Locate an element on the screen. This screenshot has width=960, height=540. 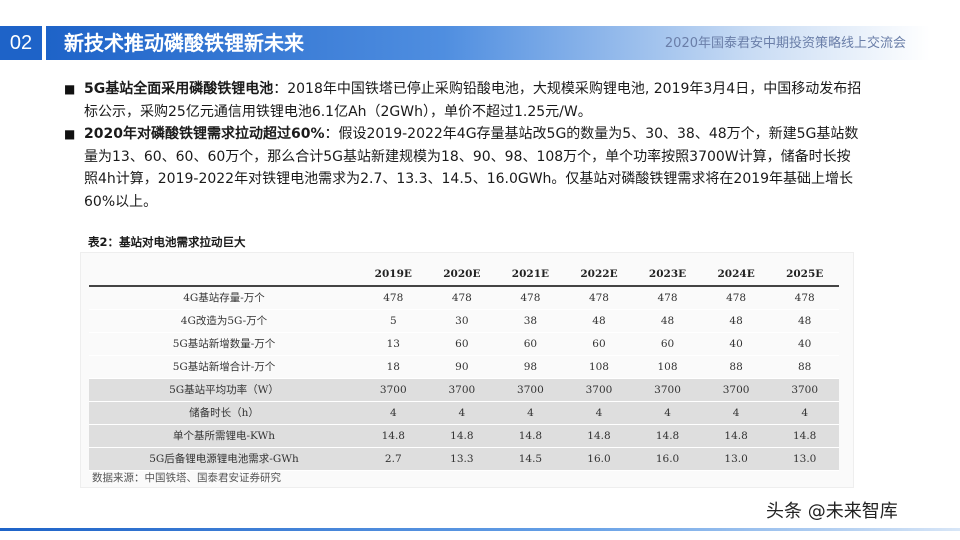
bullet-lead: 2020年对磷酸铁锂需求拉动超过60% is located at coordinates (204, 134).